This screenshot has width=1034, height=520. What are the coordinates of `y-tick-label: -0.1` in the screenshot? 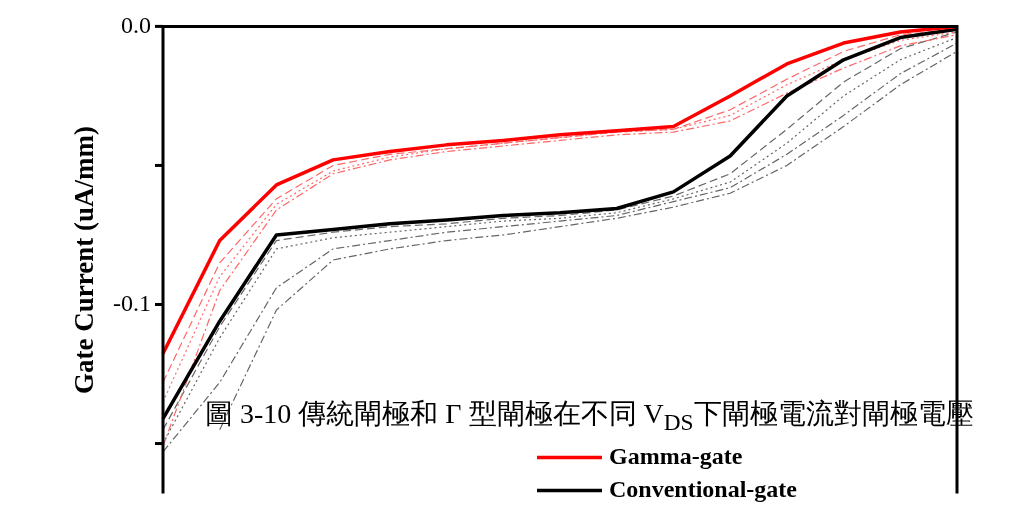 It's located at (132, 302).